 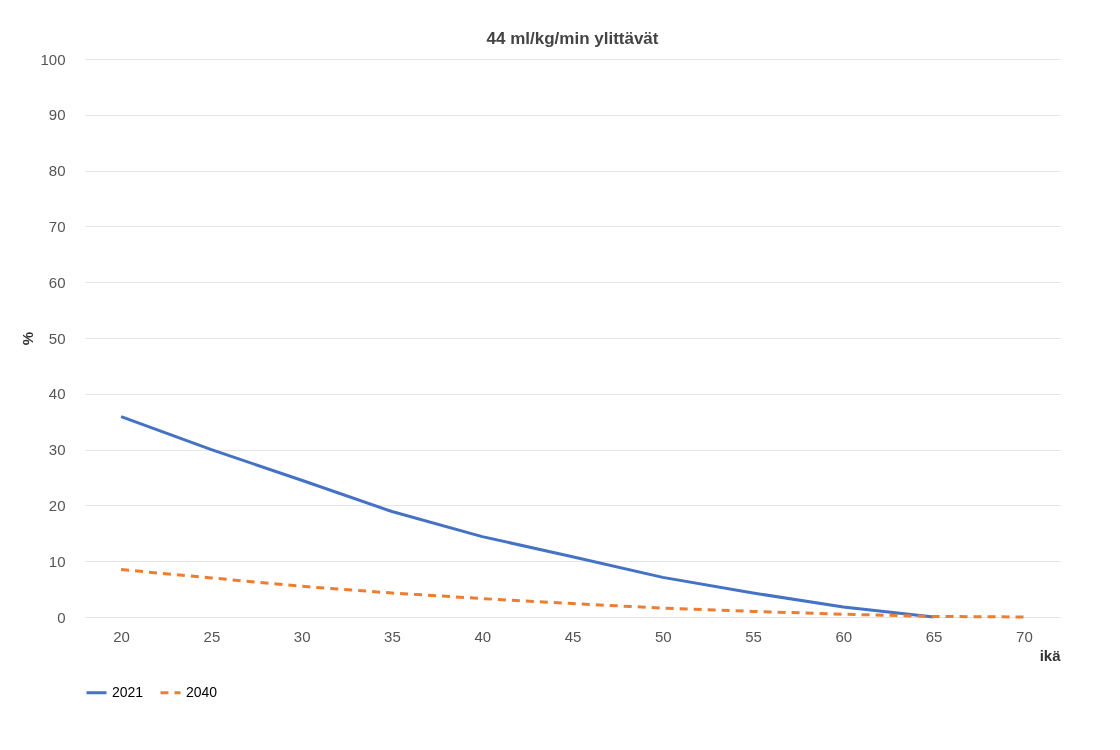 What do you see at coordinates (573, 636) in the screenshot?
I see `x-tick-label: 45` at bounding box center [573, 636].